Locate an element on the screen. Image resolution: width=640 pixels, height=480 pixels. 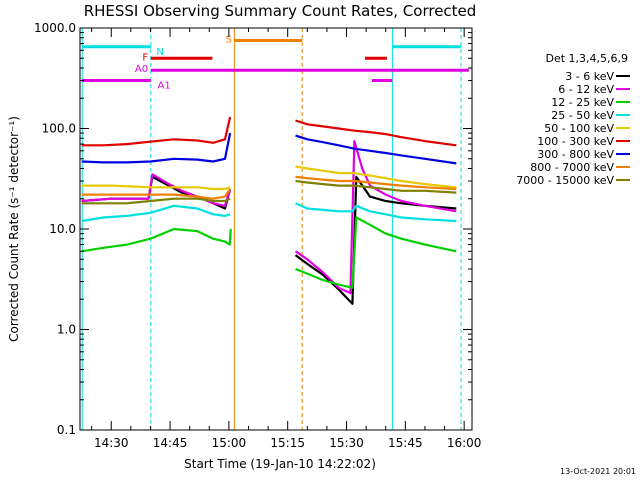
y-tick-label: 10.0 is located at coordinates (62, 229).